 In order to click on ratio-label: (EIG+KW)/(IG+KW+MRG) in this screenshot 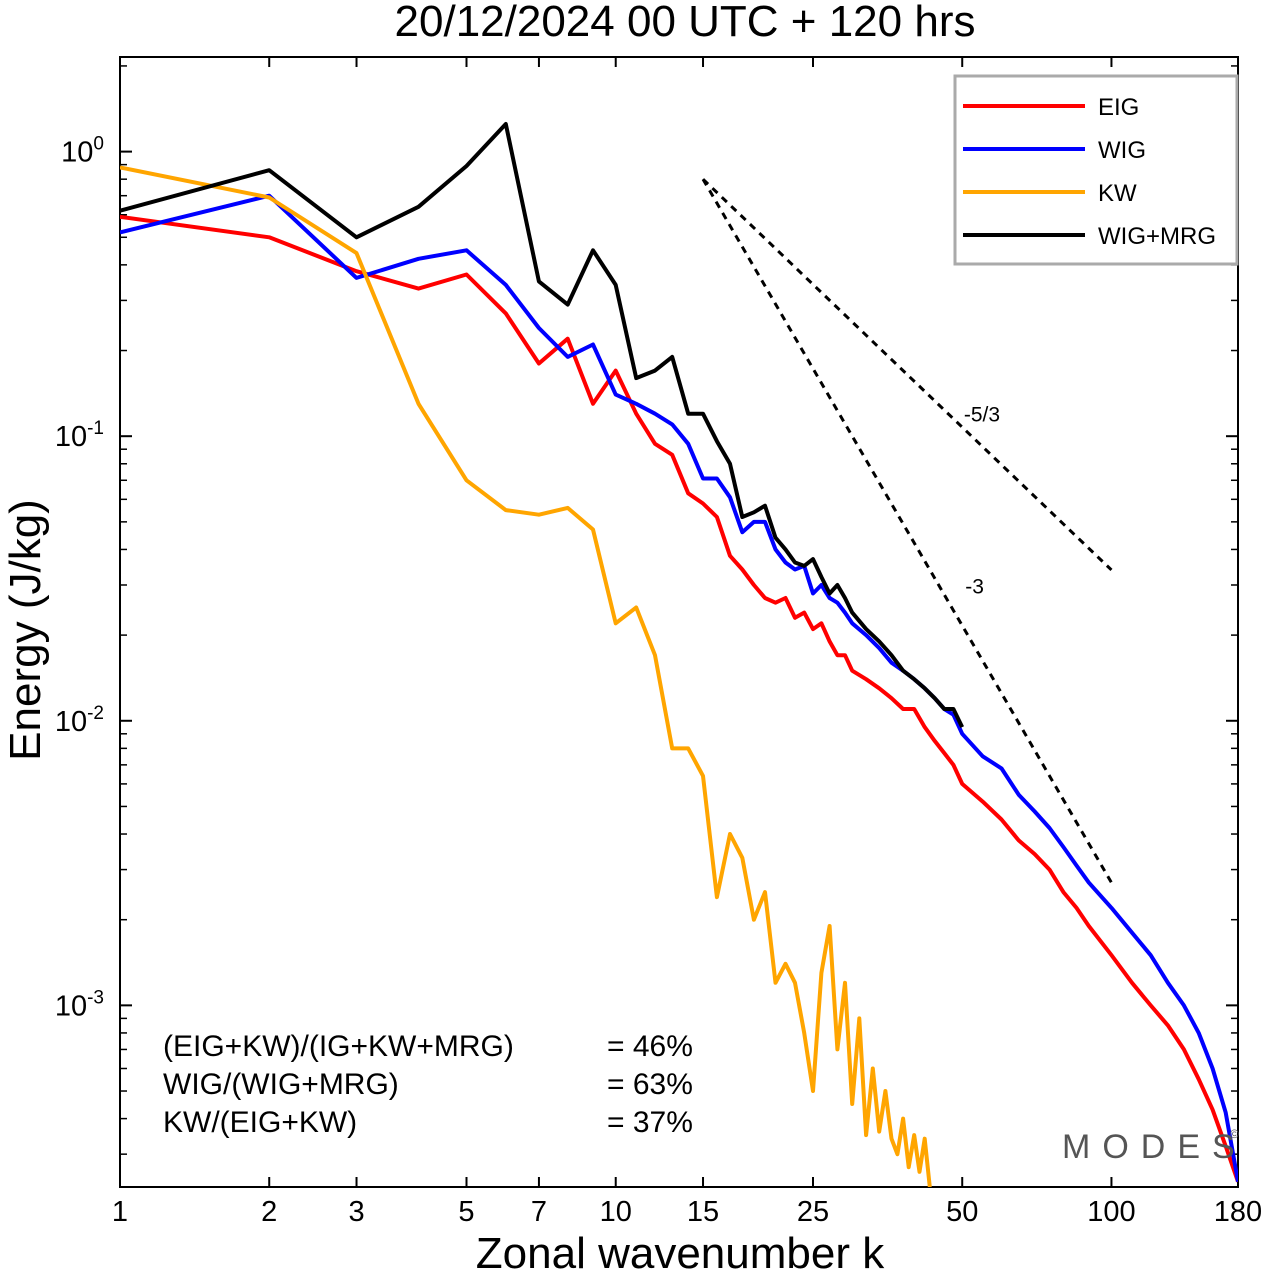, I will do `click(338, 1046)`.